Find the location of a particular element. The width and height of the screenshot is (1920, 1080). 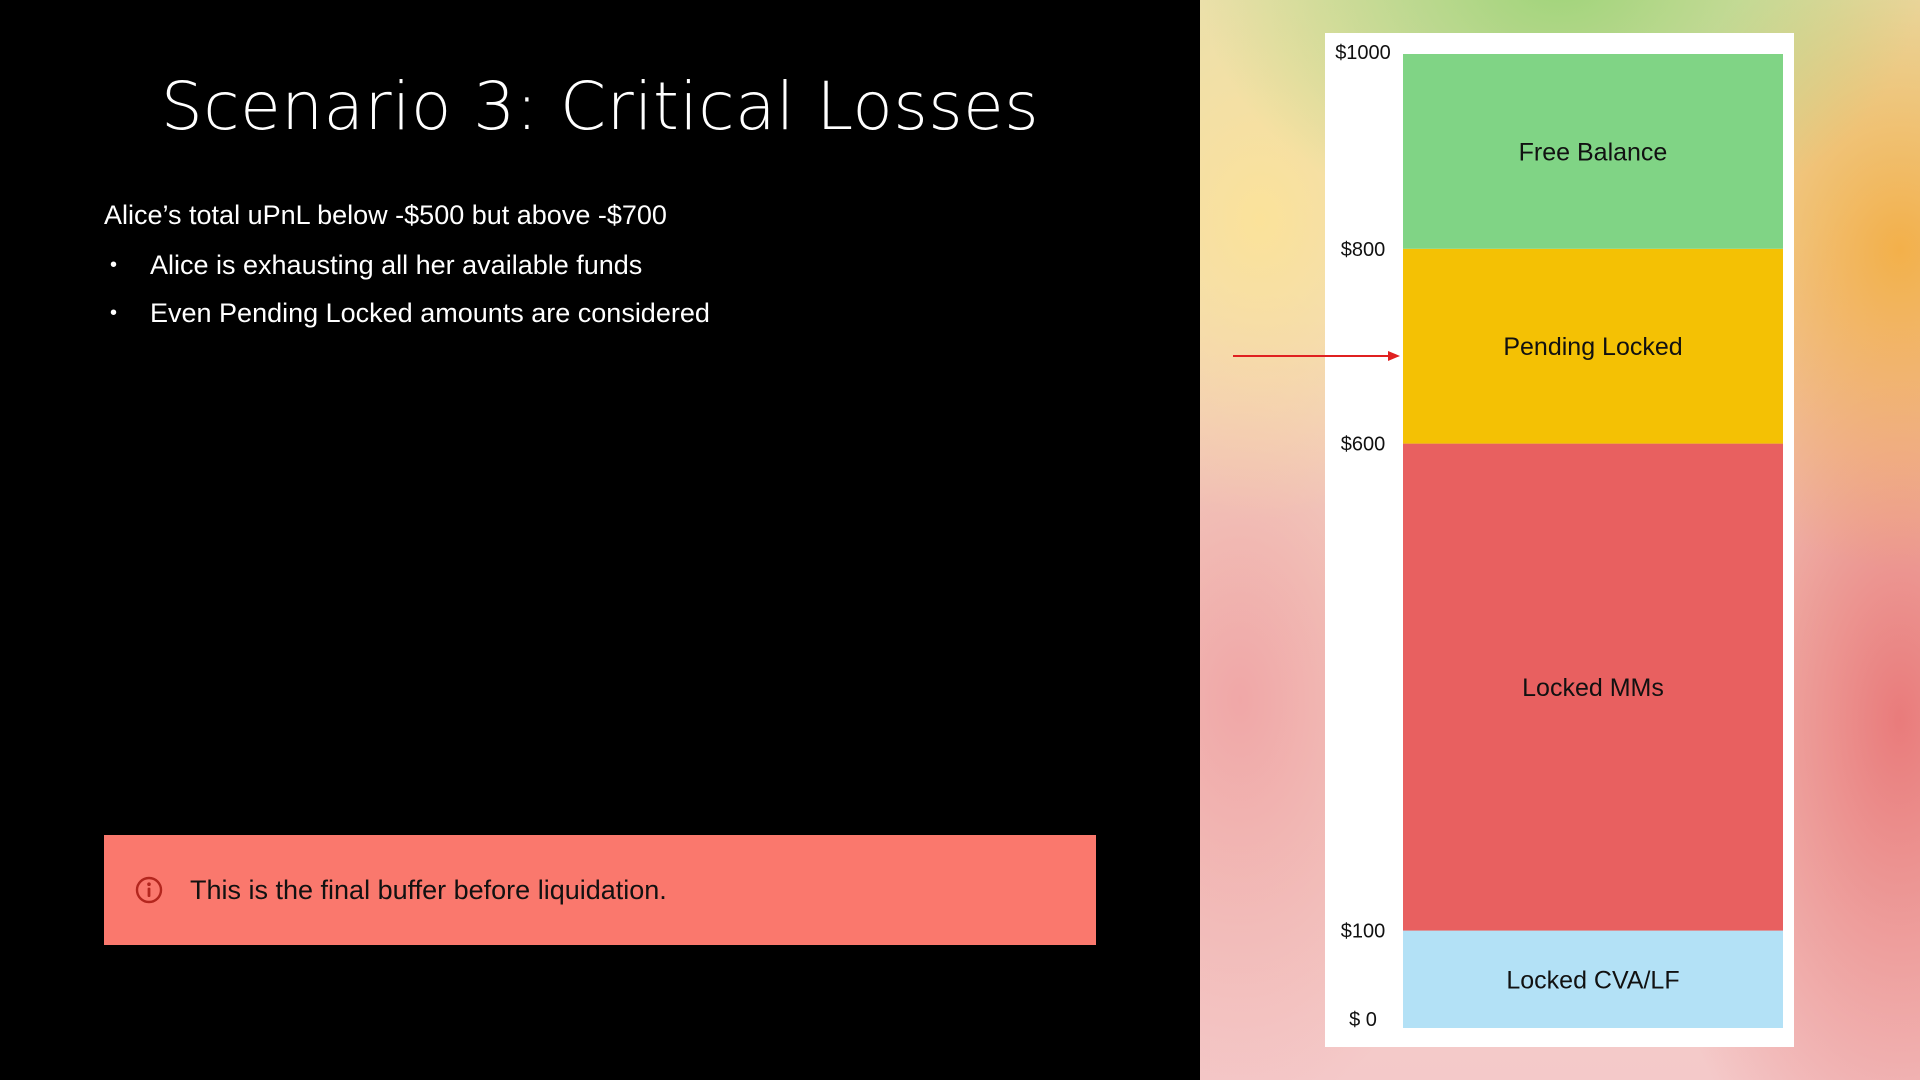

segment-label: Free Balance is located at coordinates (1593, 152).